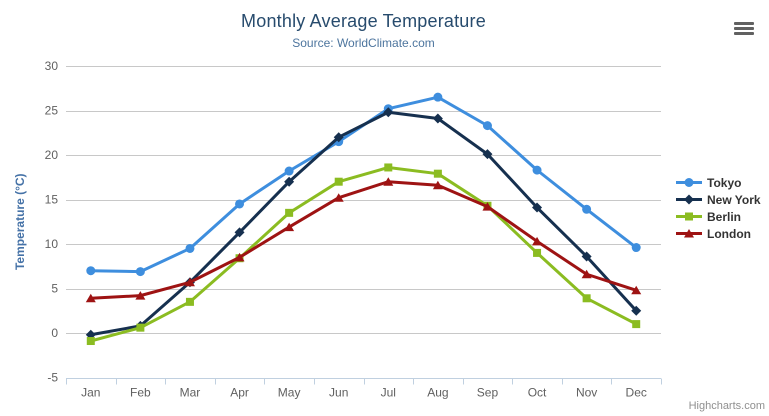 Image resolution: width=769 pixels, height=416 pixels. I want to click on legend-item-new-york: New York, so click(718, 199).